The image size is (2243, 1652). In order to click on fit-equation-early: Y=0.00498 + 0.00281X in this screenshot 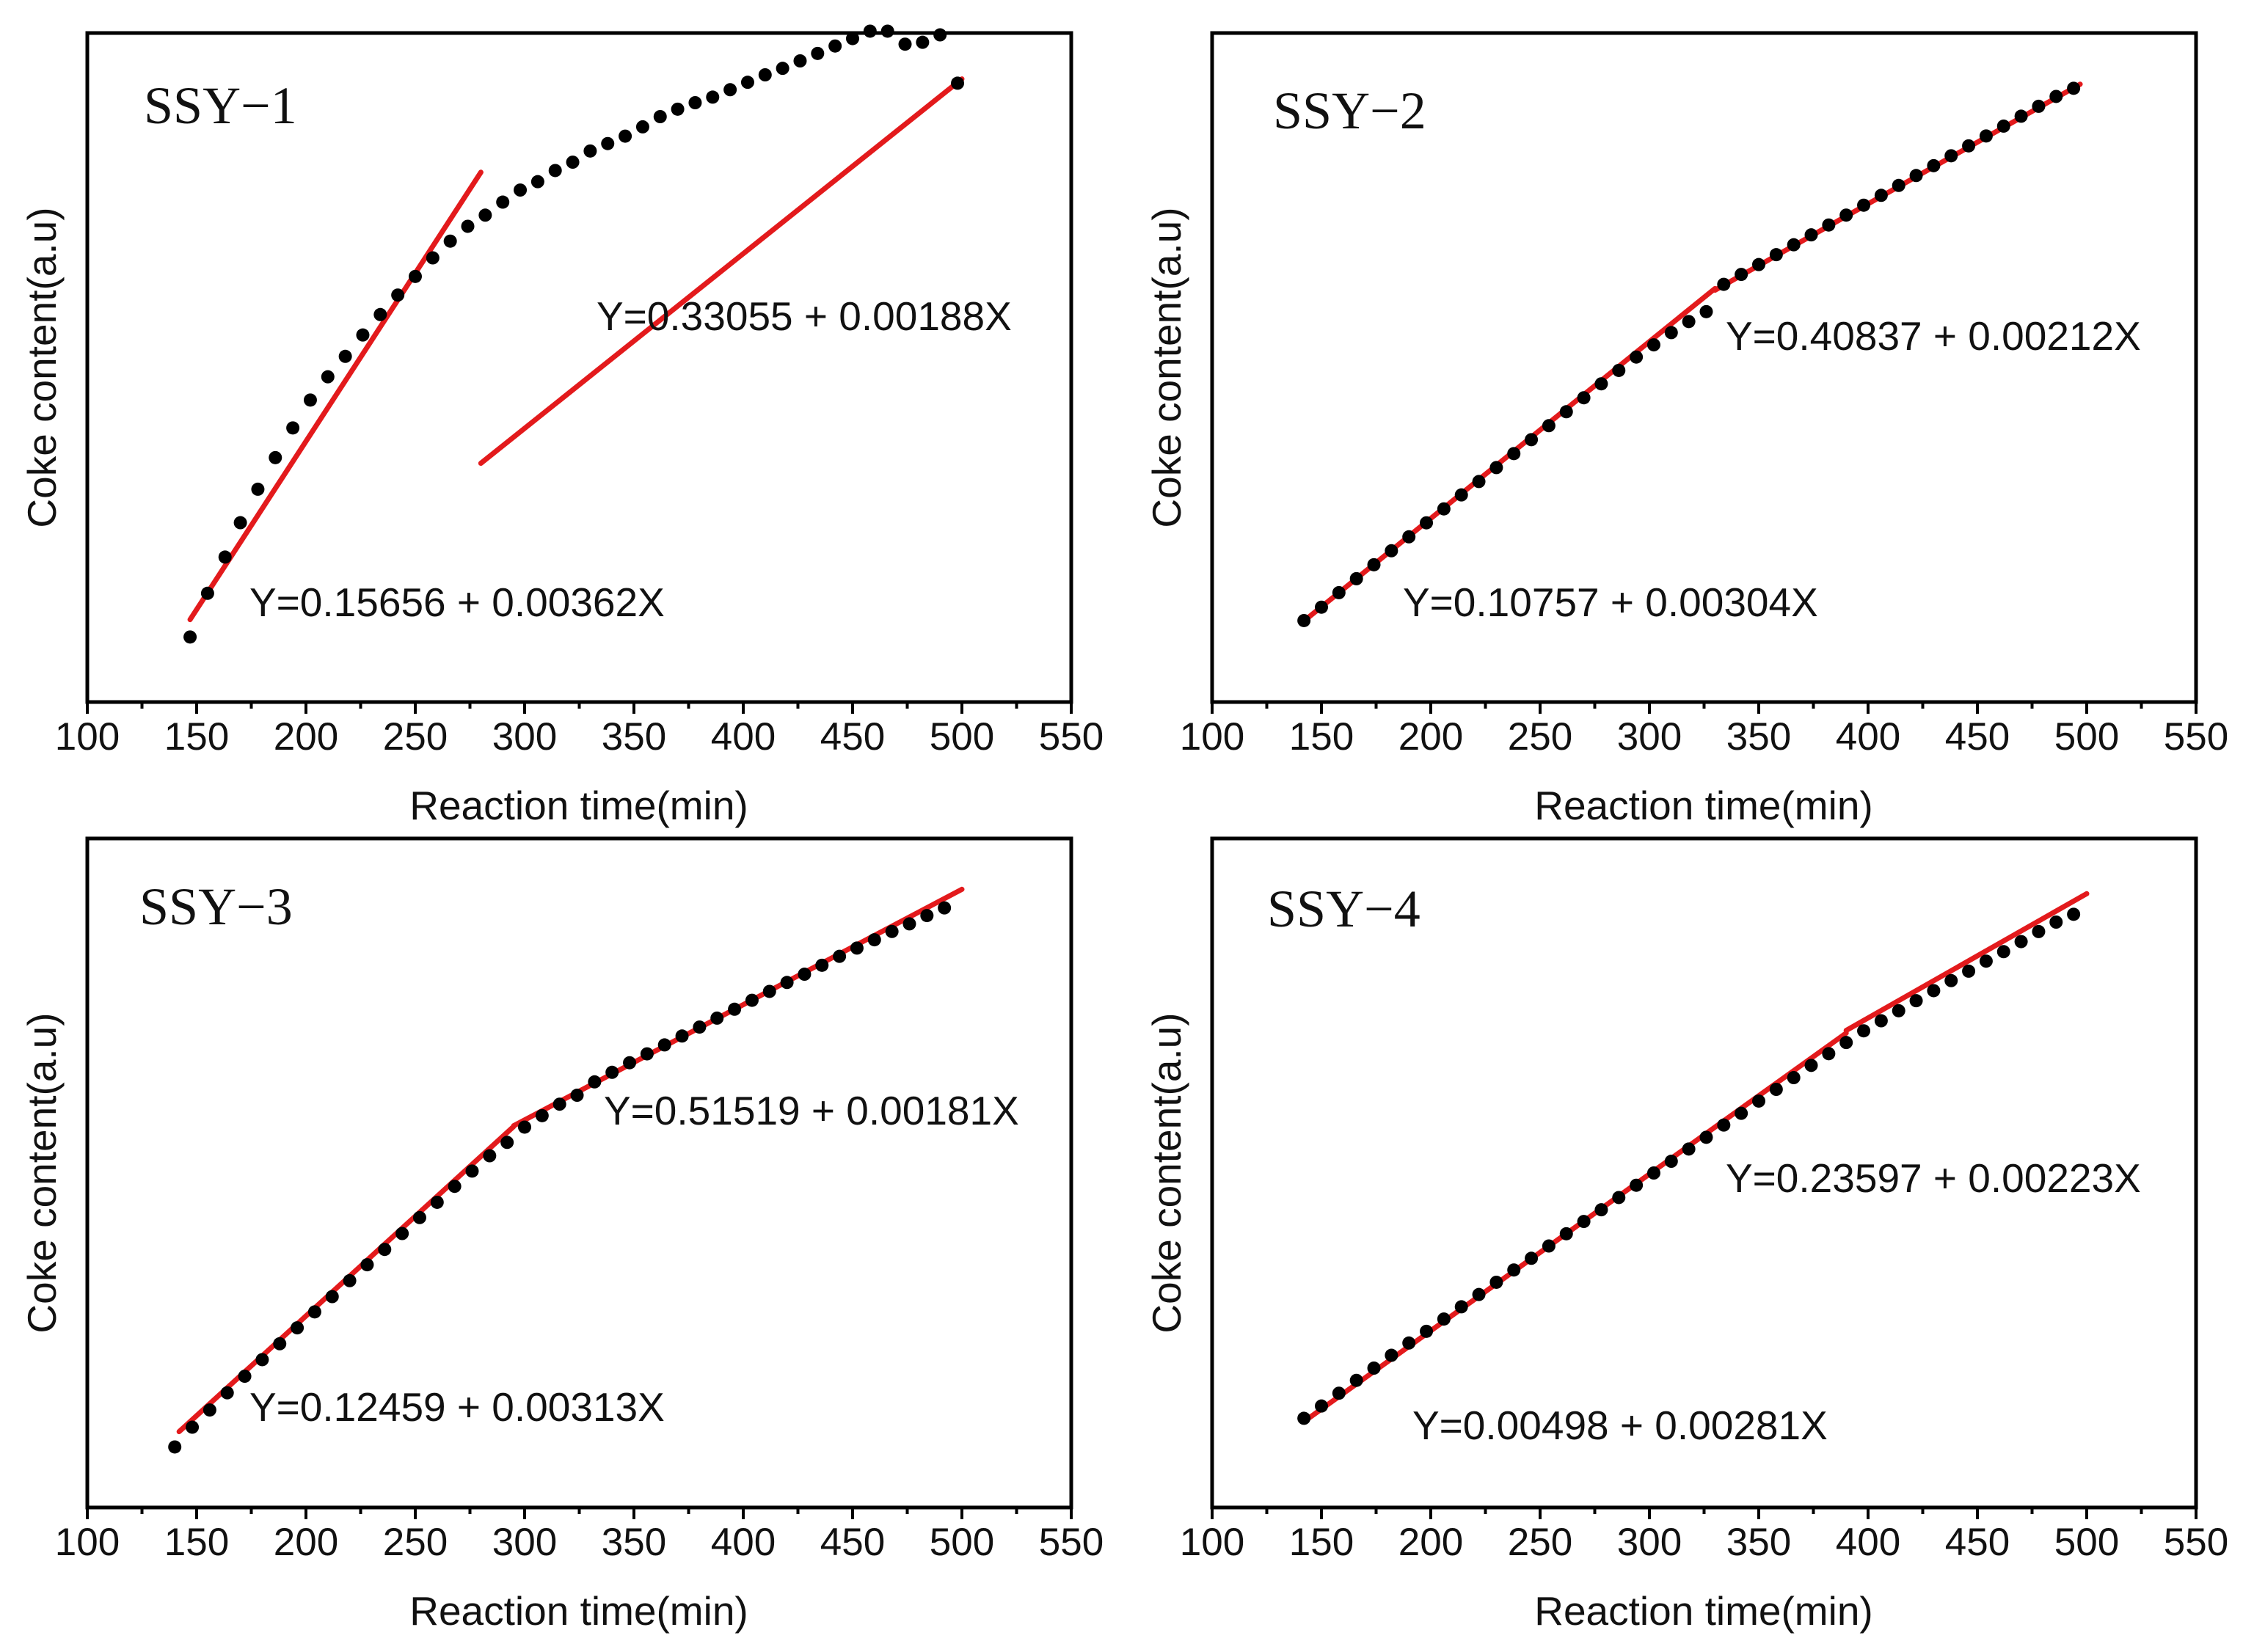, I will do `click(1620, 1425)`.